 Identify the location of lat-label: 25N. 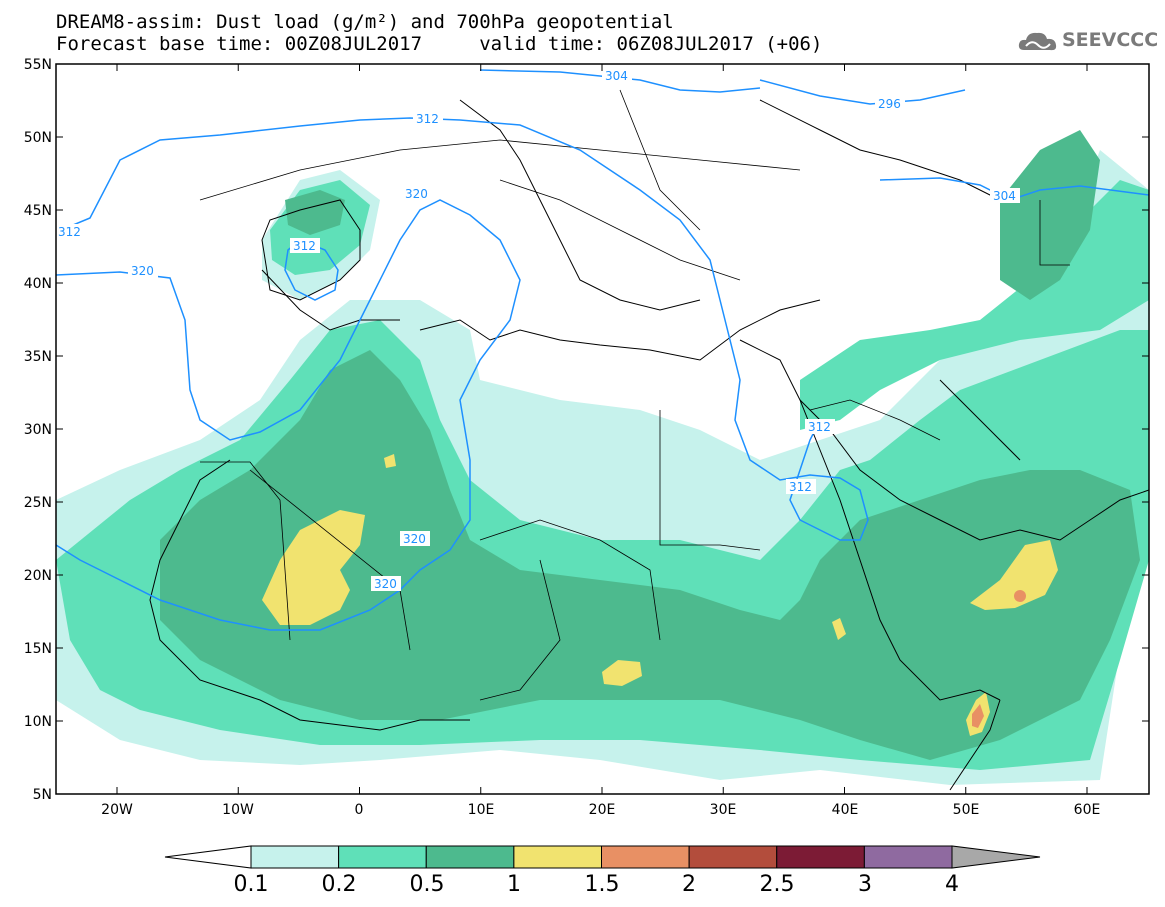
(38, 503).